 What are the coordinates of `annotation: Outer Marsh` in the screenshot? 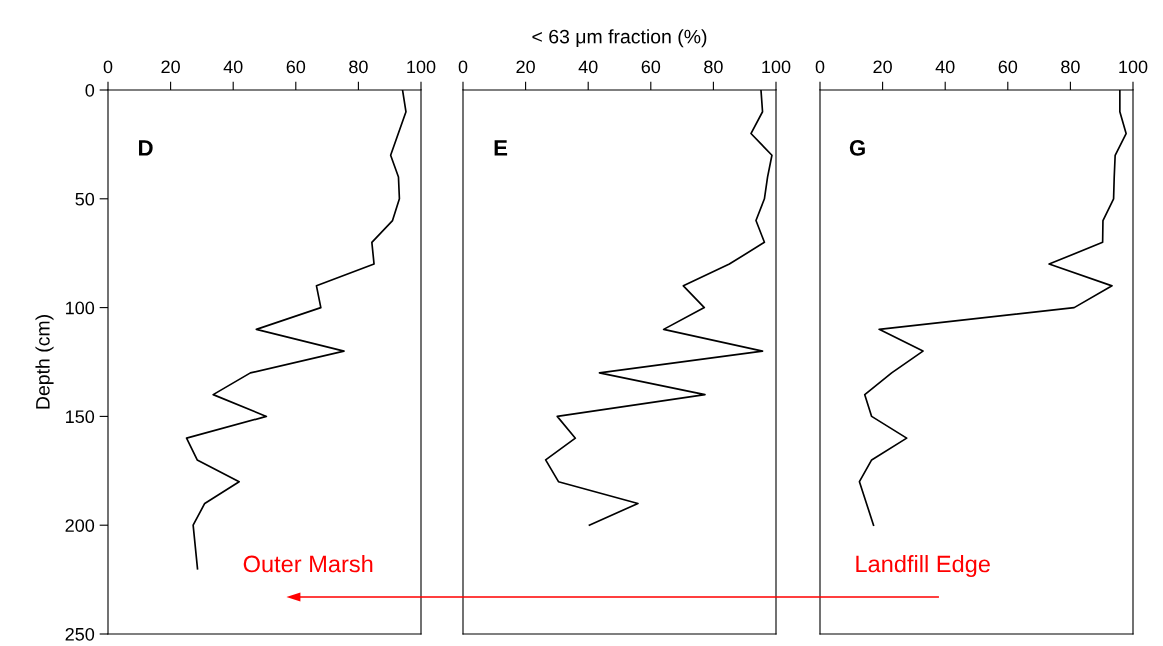 It's located at (308, 563).